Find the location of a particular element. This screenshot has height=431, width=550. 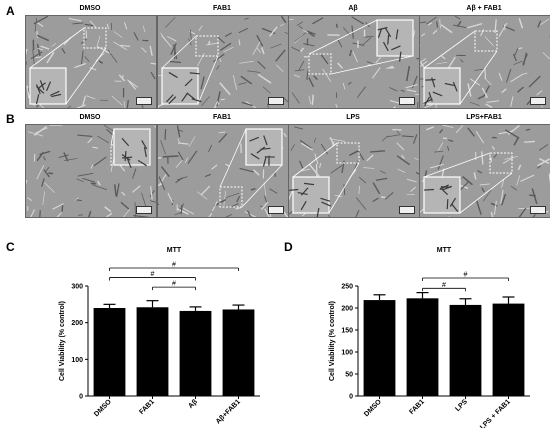

micrograph-b-lps is located at coordinates (354, 171).